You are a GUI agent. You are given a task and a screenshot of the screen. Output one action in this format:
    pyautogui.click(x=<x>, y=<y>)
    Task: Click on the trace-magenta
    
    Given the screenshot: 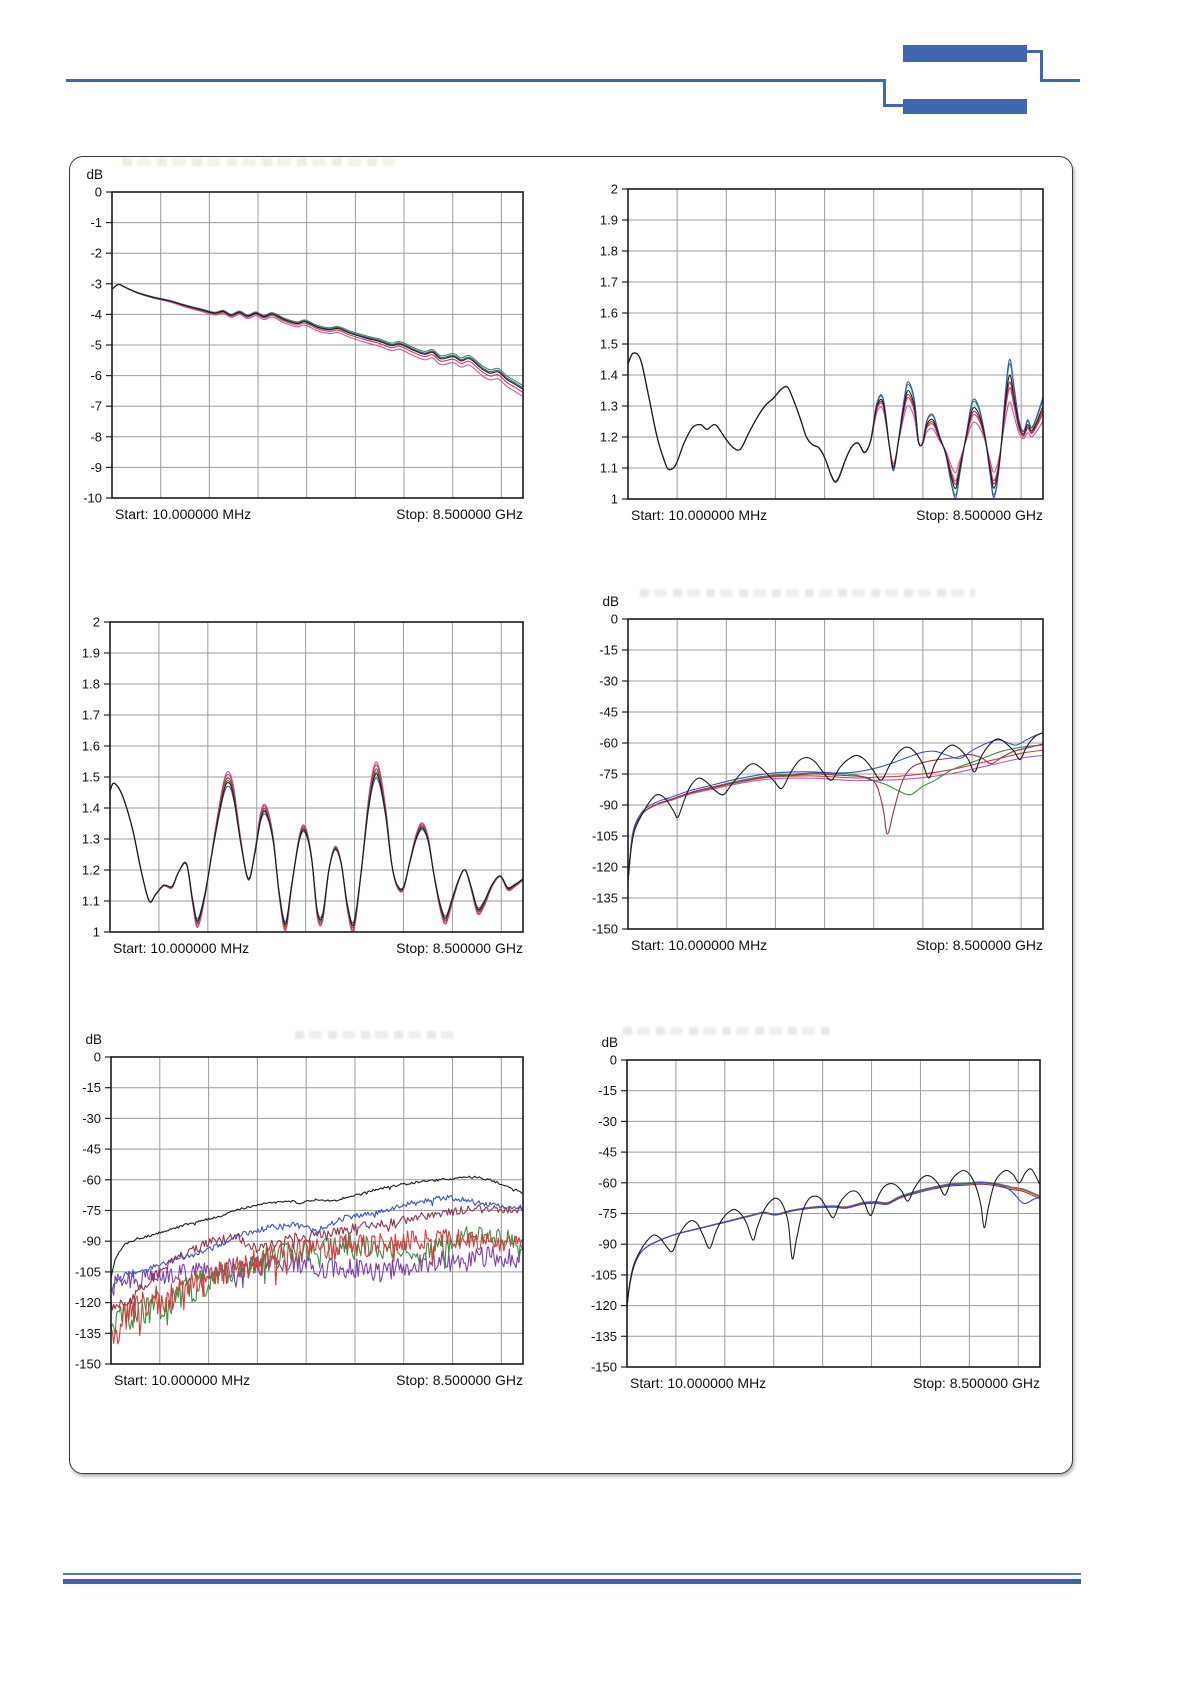 What is the action you would take?
    pyautogui.click(x=317, y=340)
    